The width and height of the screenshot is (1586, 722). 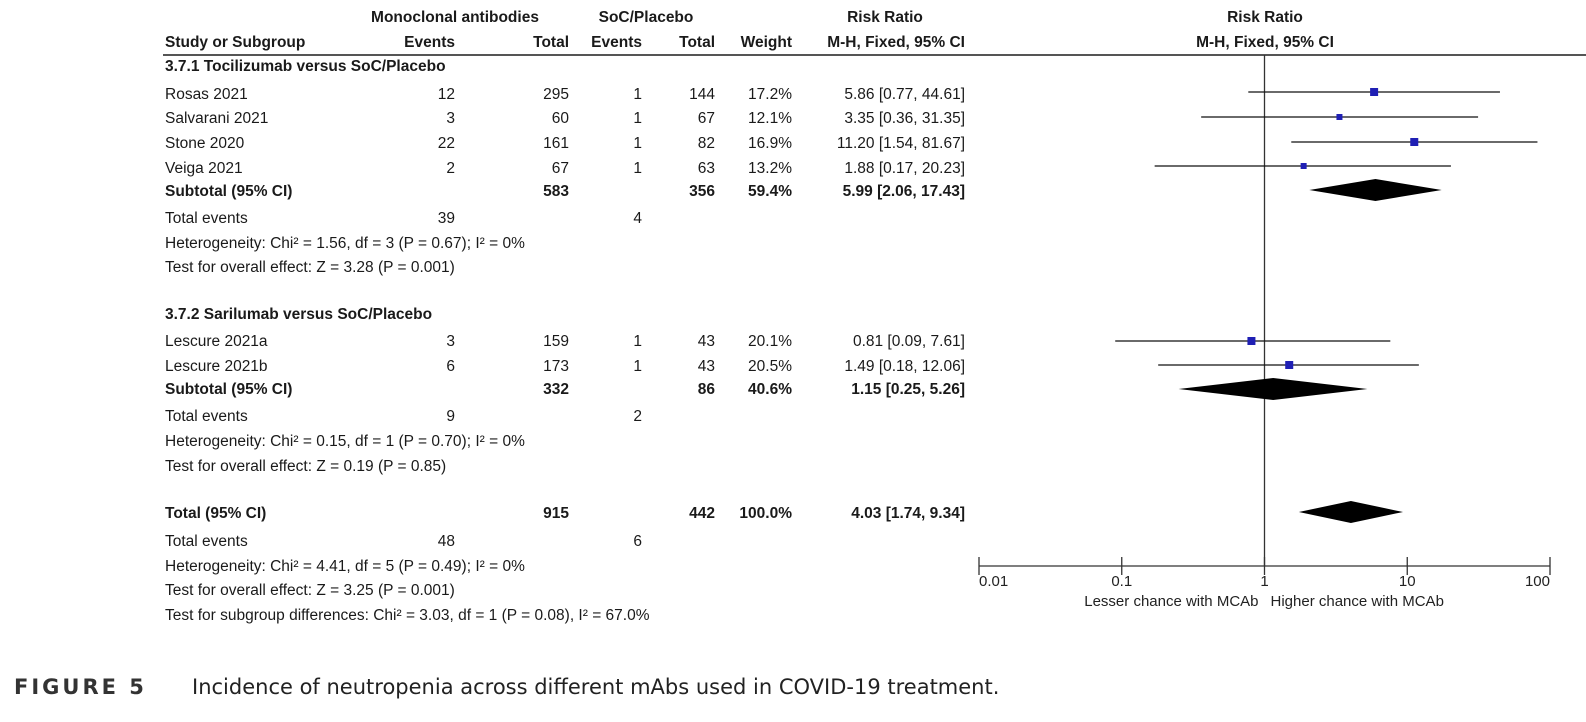 I want to click on total2-cell: 63, so click(x=706, y=168).